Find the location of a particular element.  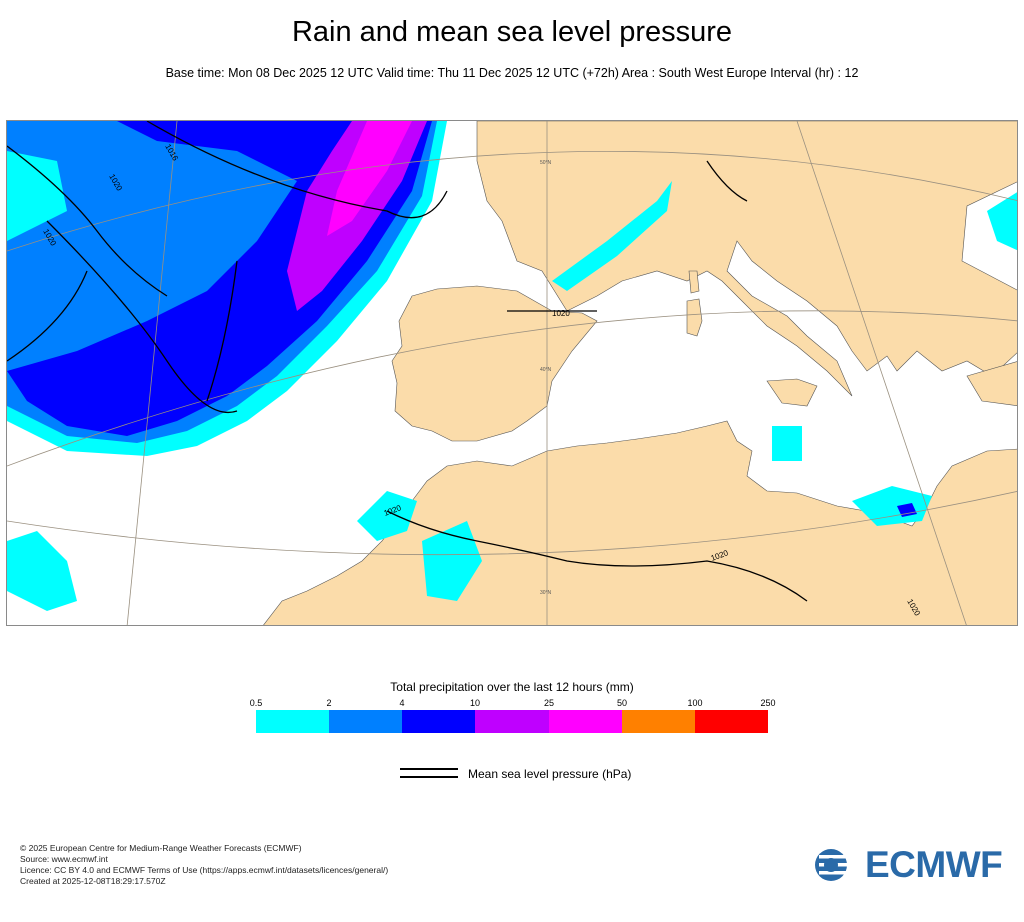

precip-sicily is located at coordinates (787, 443).